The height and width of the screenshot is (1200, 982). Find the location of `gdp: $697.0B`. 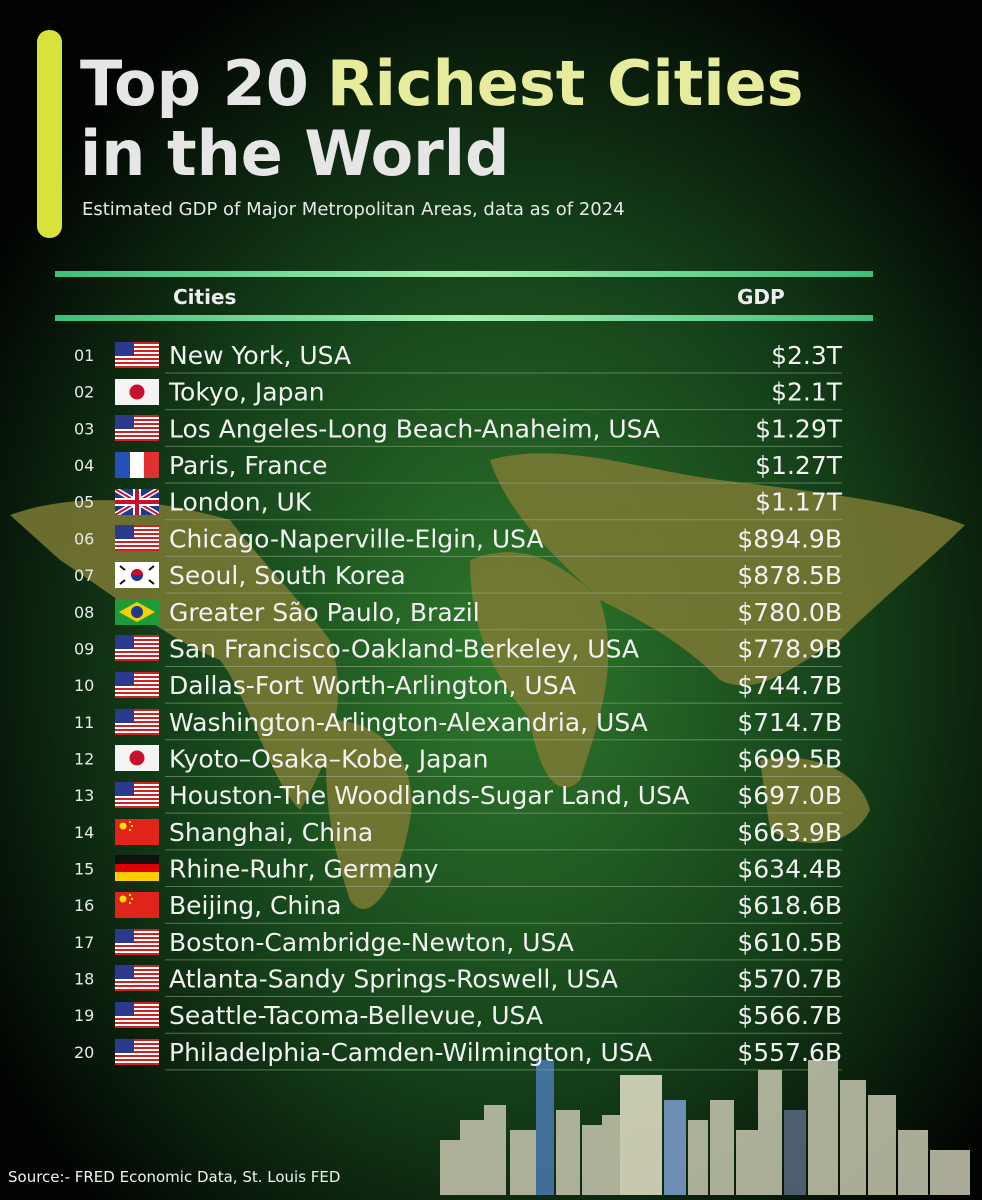

gdp: $697.0B is located at coordinates (789, 795).